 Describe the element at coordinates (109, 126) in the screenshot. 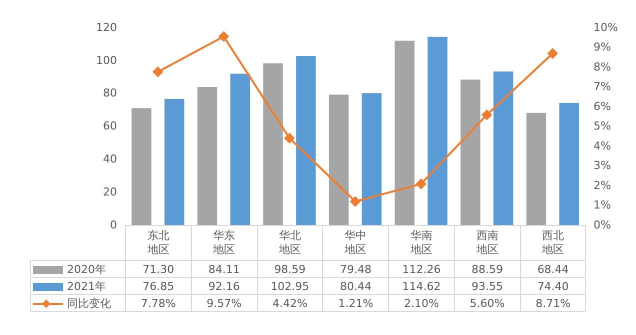

I see `y-tick-label: 60` at that location.